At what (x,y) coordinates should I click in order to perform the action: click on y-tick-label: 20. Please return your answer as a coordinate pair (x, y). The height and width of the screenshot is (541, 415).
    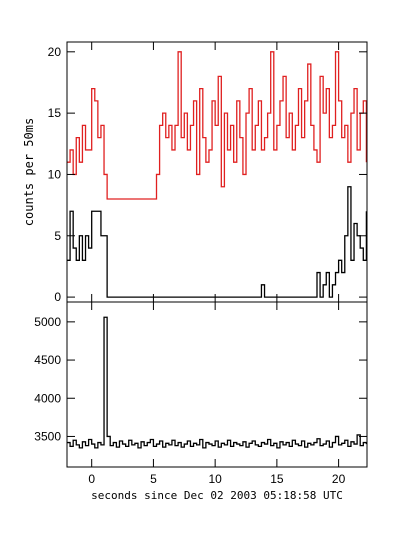
    Looking at the image, I should click on (55, 52).